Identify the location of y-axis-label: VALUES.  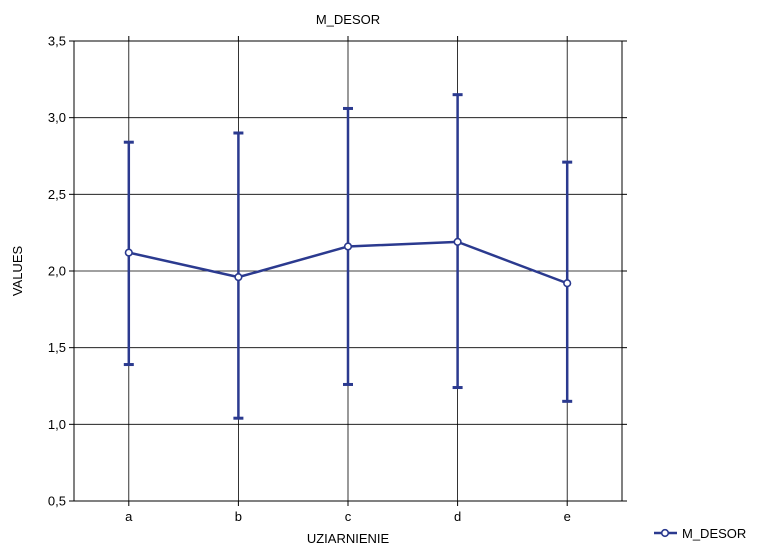
(17, 271).